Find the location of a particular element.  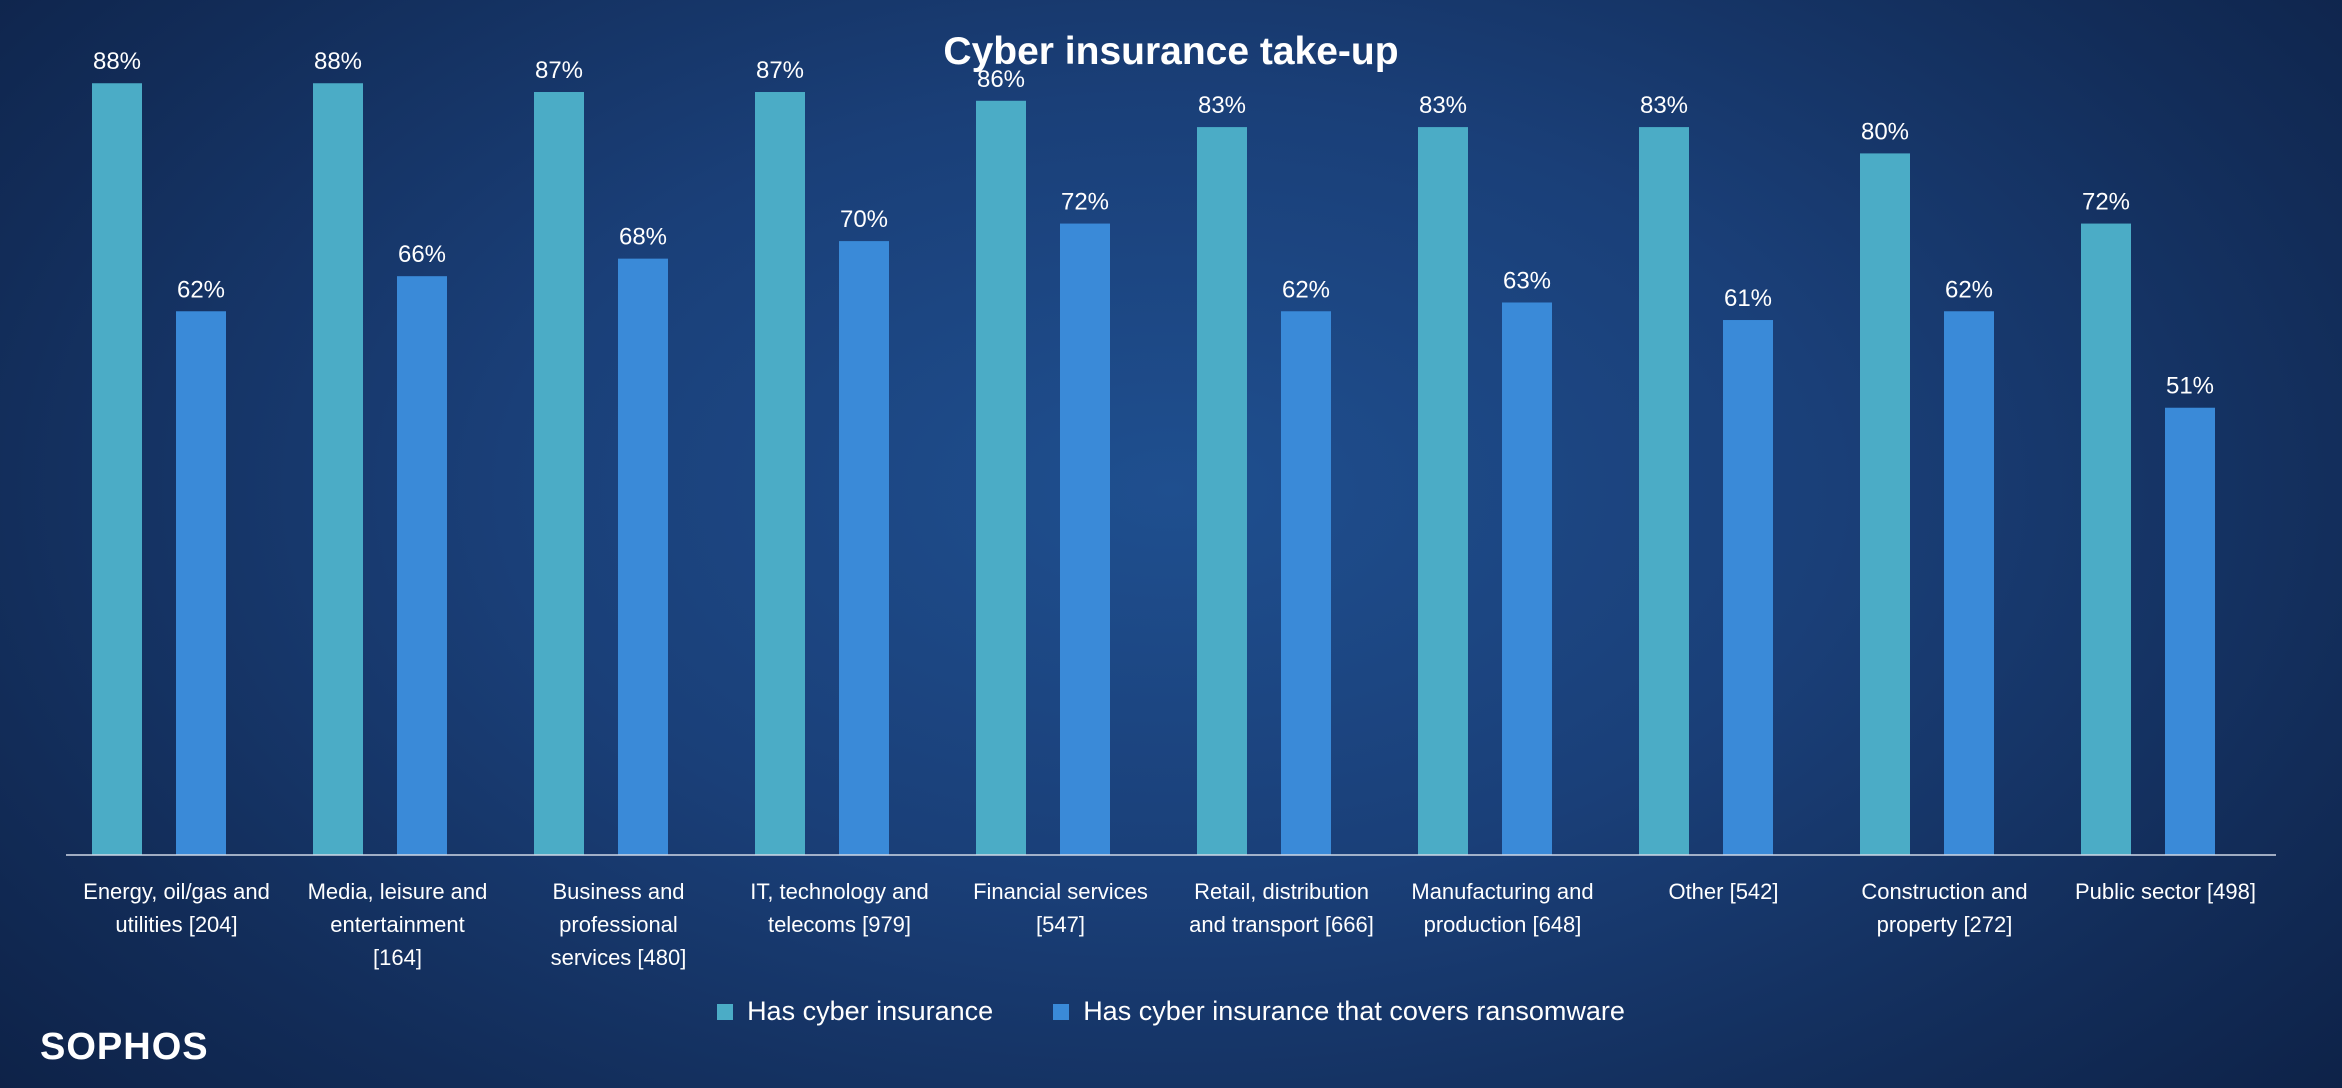

category-label-8: Construction and property [272] is located at coordinates (1944, 908).